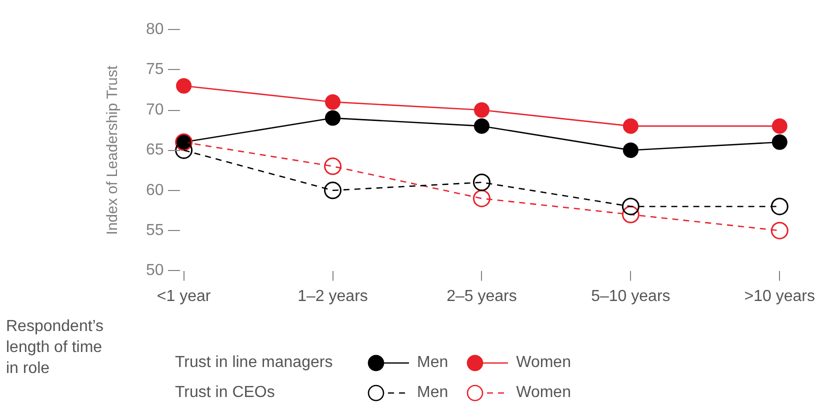 This screenshot has height=403, width=821. I want to click on y-tick-label: 70, so click(155, 109).